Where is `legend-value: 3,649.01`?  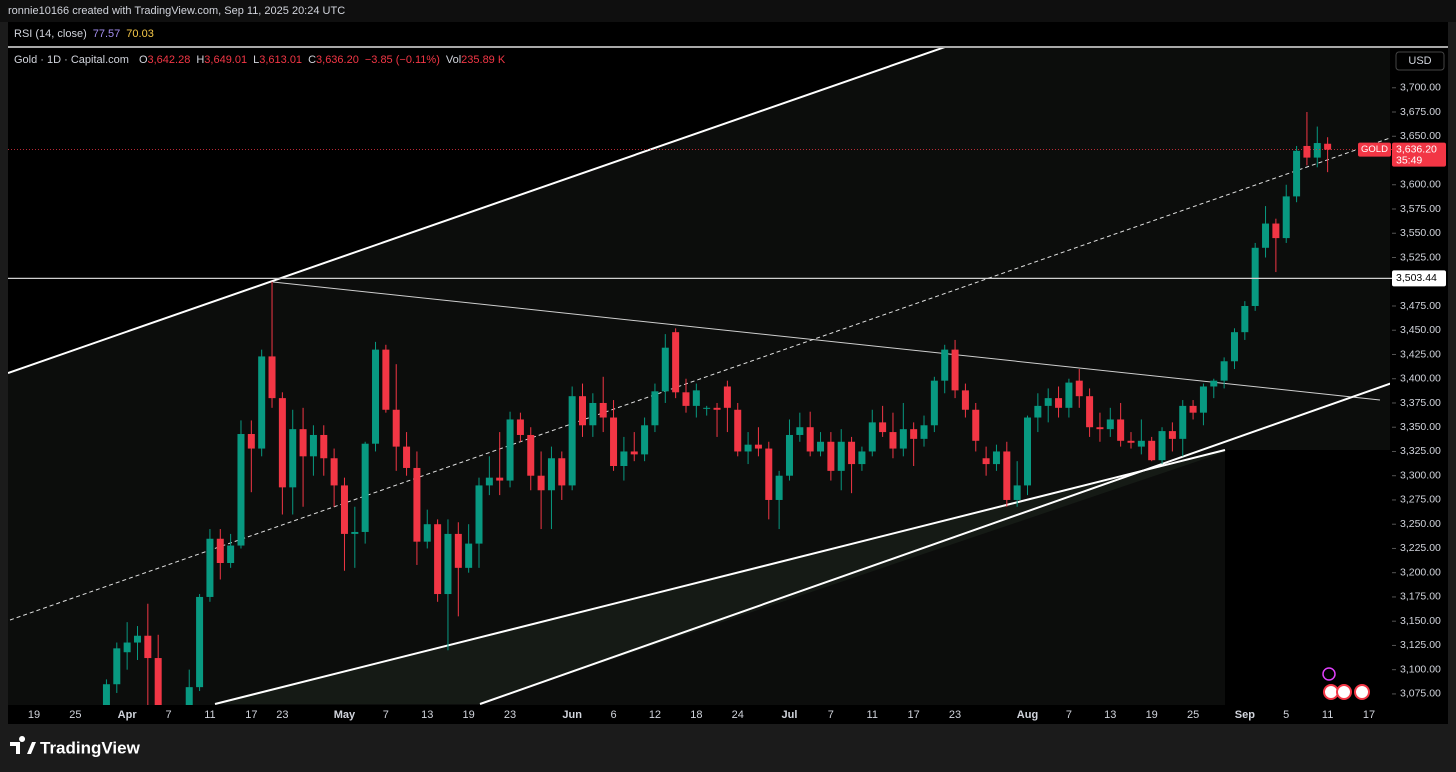 legend-value: 3,649.01 is located at coordinates (225, 60).